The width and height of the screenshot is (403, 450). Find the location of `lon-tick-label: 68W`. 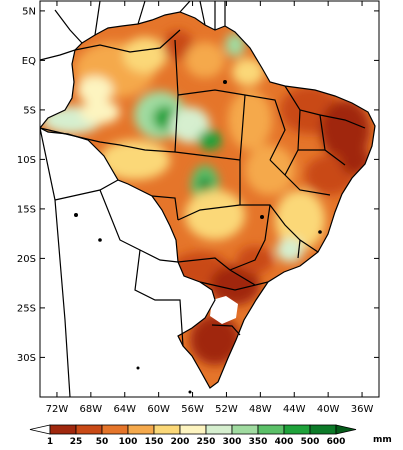

lon-tick-label: 68W is located at coordinates (91, 409).